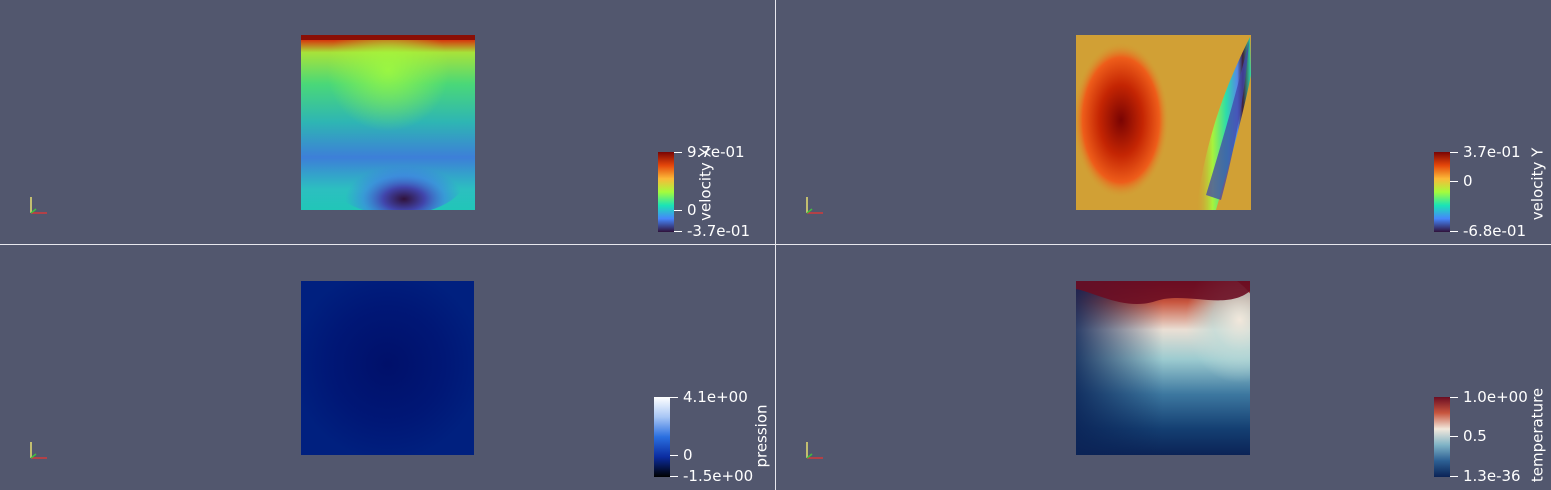 This screenshot has width=1551, height=490. What do you see at coordinates (1442, 437) in the screenshot?
I see `colorbar-temperature` at bounding box center [1442, 437].